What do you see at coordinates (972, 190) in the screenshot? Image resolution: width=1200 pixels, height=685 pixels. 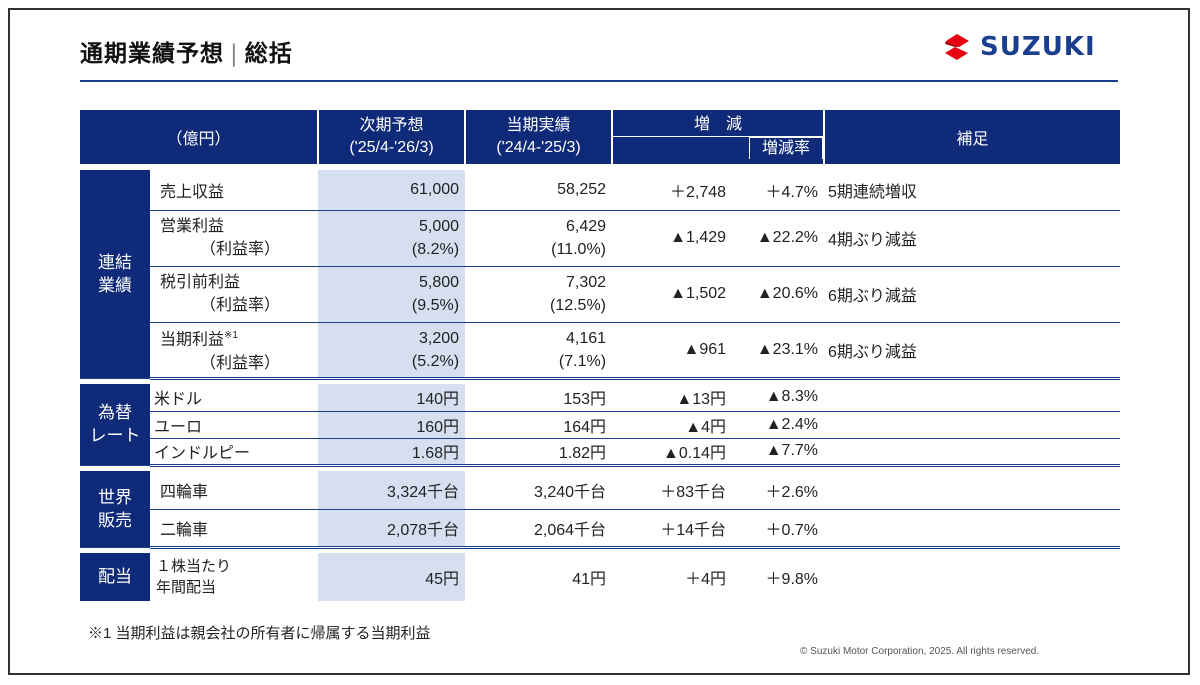 I see `note-text: 5期連続増収` at bounding box center [972, 190].